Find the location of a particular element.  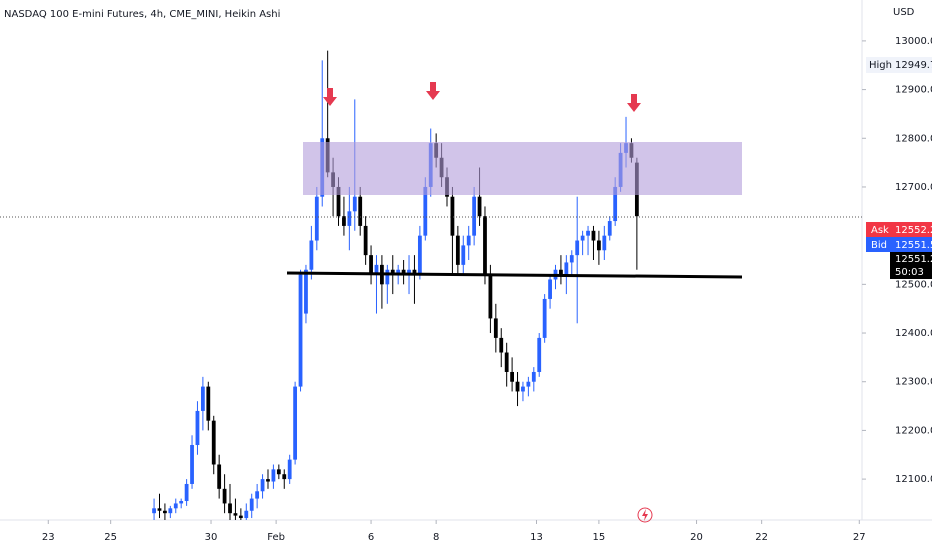

y-tick-label: 12900.00 is located at coordinates (913, 90).